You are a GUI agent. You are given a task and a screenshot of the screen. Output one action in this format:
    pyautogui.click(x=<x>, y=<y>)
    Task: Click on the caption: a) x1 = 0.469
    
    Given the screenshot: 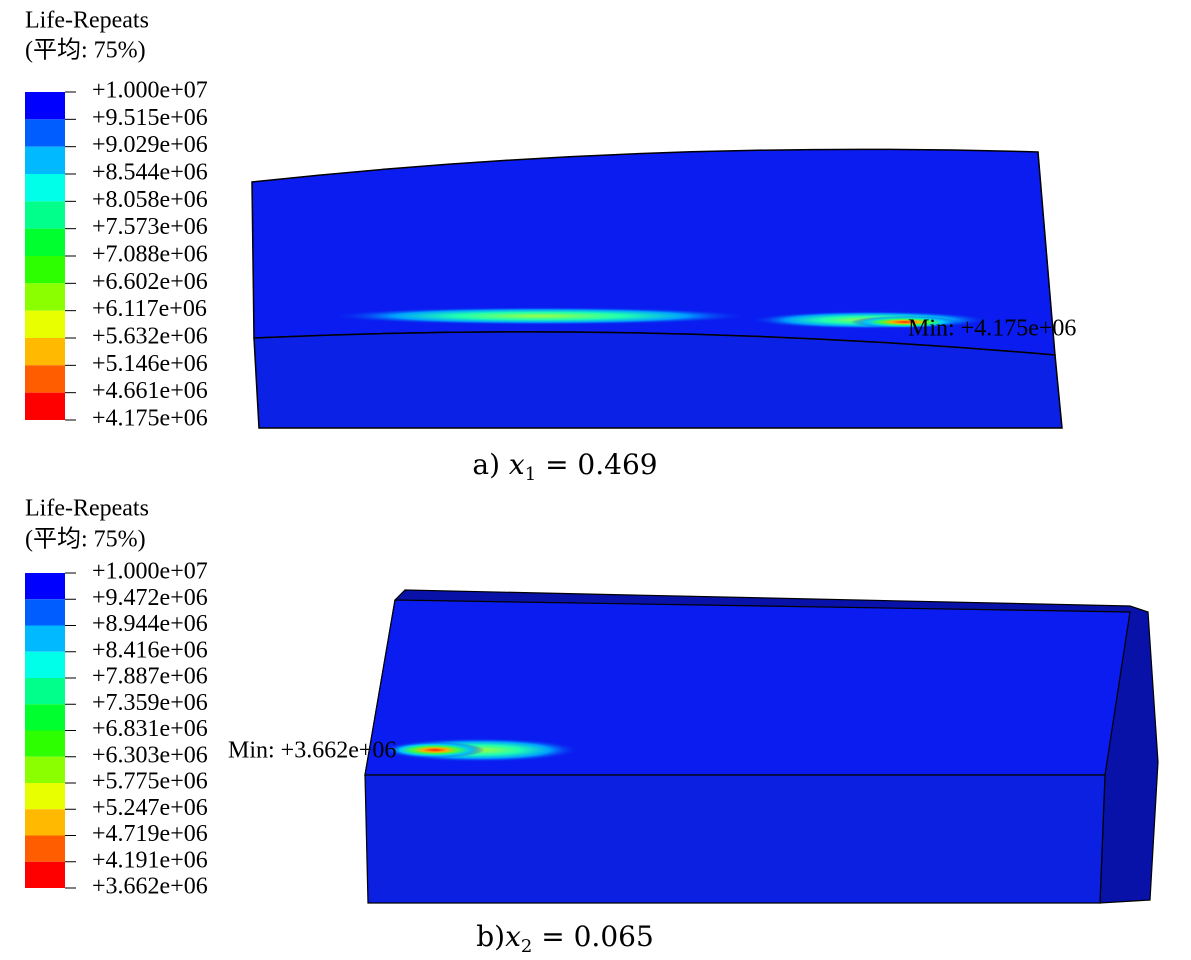 What is the action you would take?
    pyautogui.click(x=564, y=466)
    